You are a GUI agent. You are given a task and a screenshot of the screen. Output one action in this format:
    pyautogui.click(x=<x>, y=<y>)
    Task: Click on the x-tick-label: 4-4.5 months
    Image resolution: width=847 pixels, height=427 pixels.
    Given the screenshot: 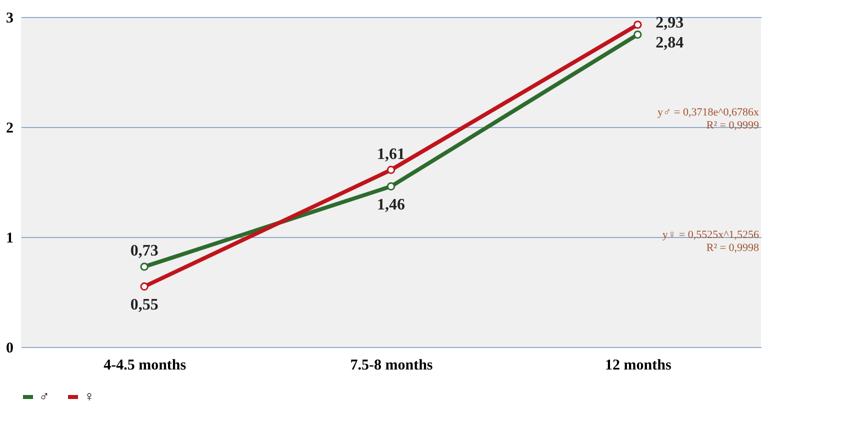 What is the action you would take?
    pyautogui.click(x=145, y=366)
    